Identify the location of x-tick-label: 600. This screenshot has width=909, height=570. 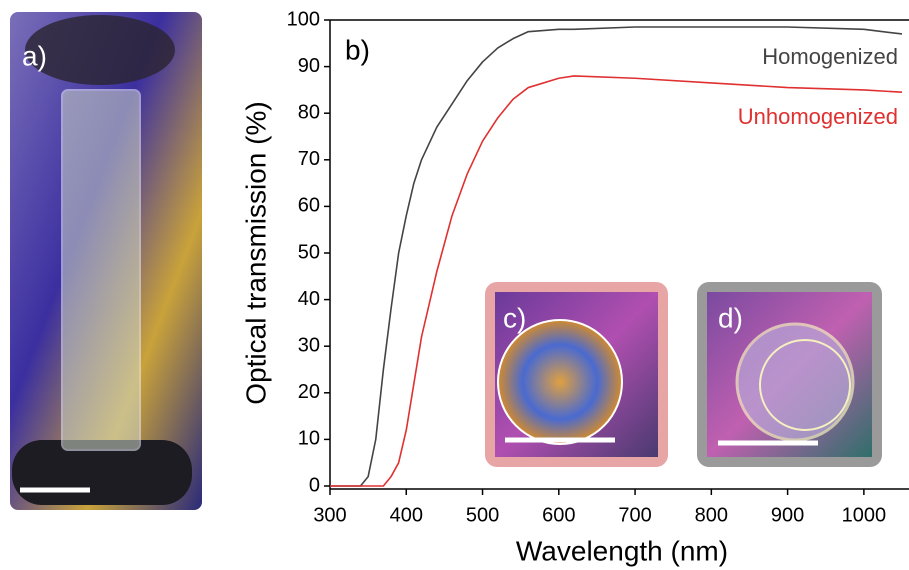
(558, 515).